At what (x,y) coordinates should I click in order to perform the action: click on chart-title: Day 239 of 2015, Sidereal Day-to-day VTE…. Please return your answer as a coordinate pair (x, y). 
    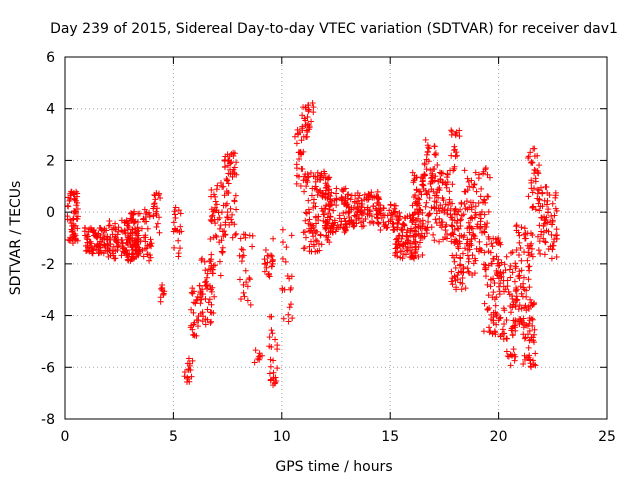
    Looking at the image, I should click on (334, 29).